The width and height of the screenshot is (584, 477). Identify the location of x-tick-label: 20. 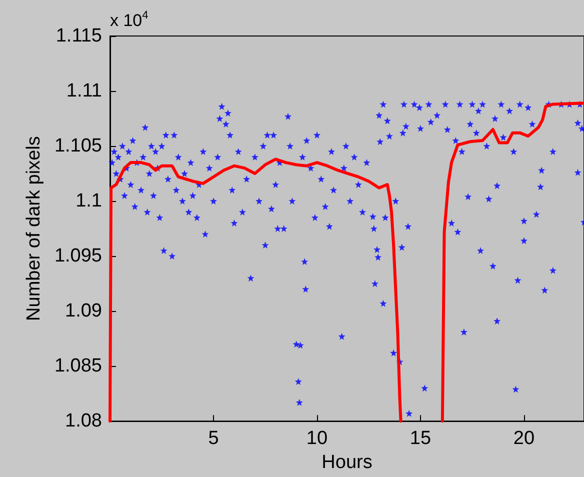
(524, 439).